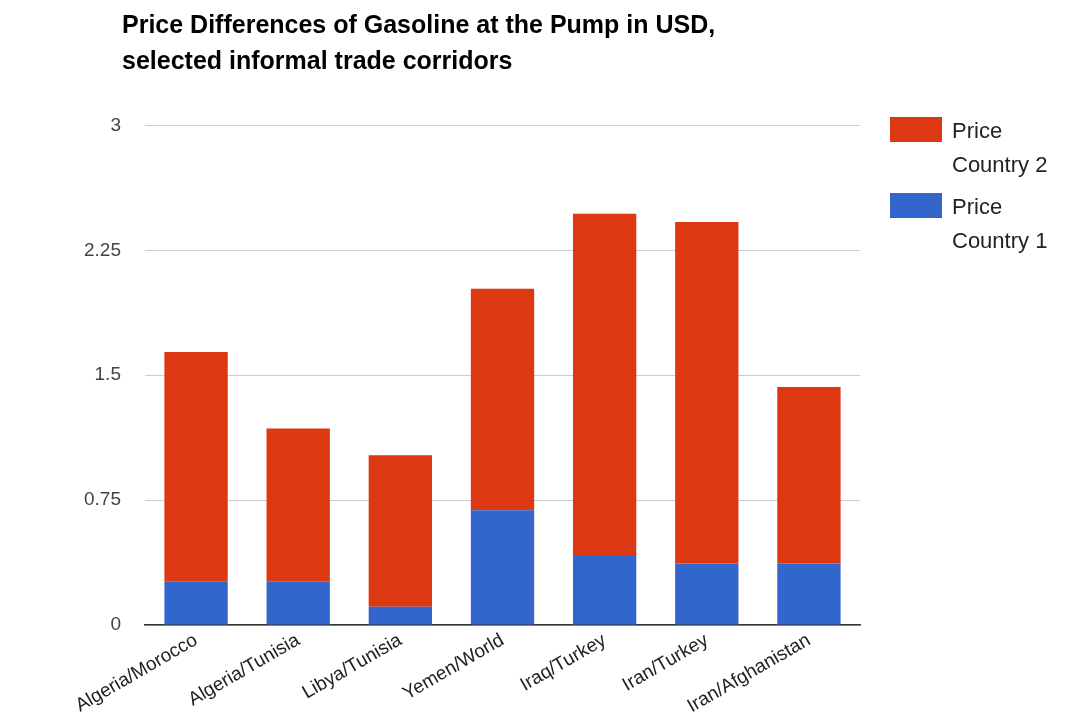  Describe the element at coordinates (115, 124) in the screenshot. I see `y-tick-label: 3` at that location.